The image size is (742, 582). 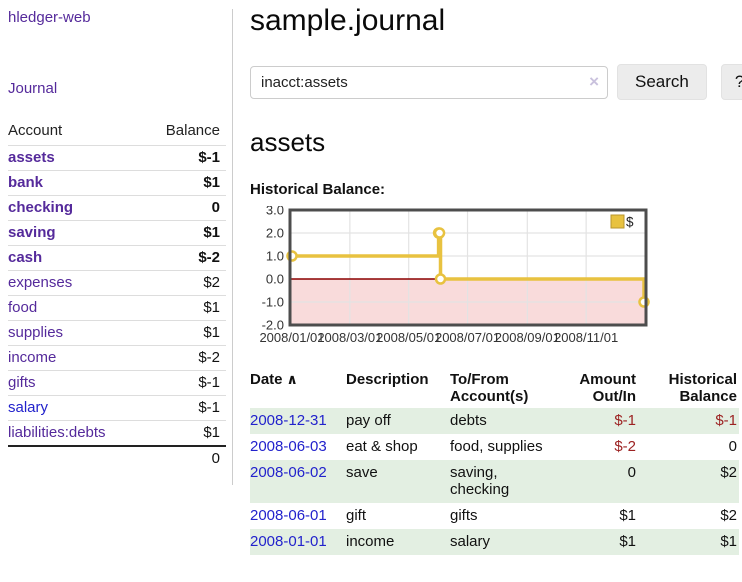 I want to click on account-row: supplies $1, so click(x=117, y=333).